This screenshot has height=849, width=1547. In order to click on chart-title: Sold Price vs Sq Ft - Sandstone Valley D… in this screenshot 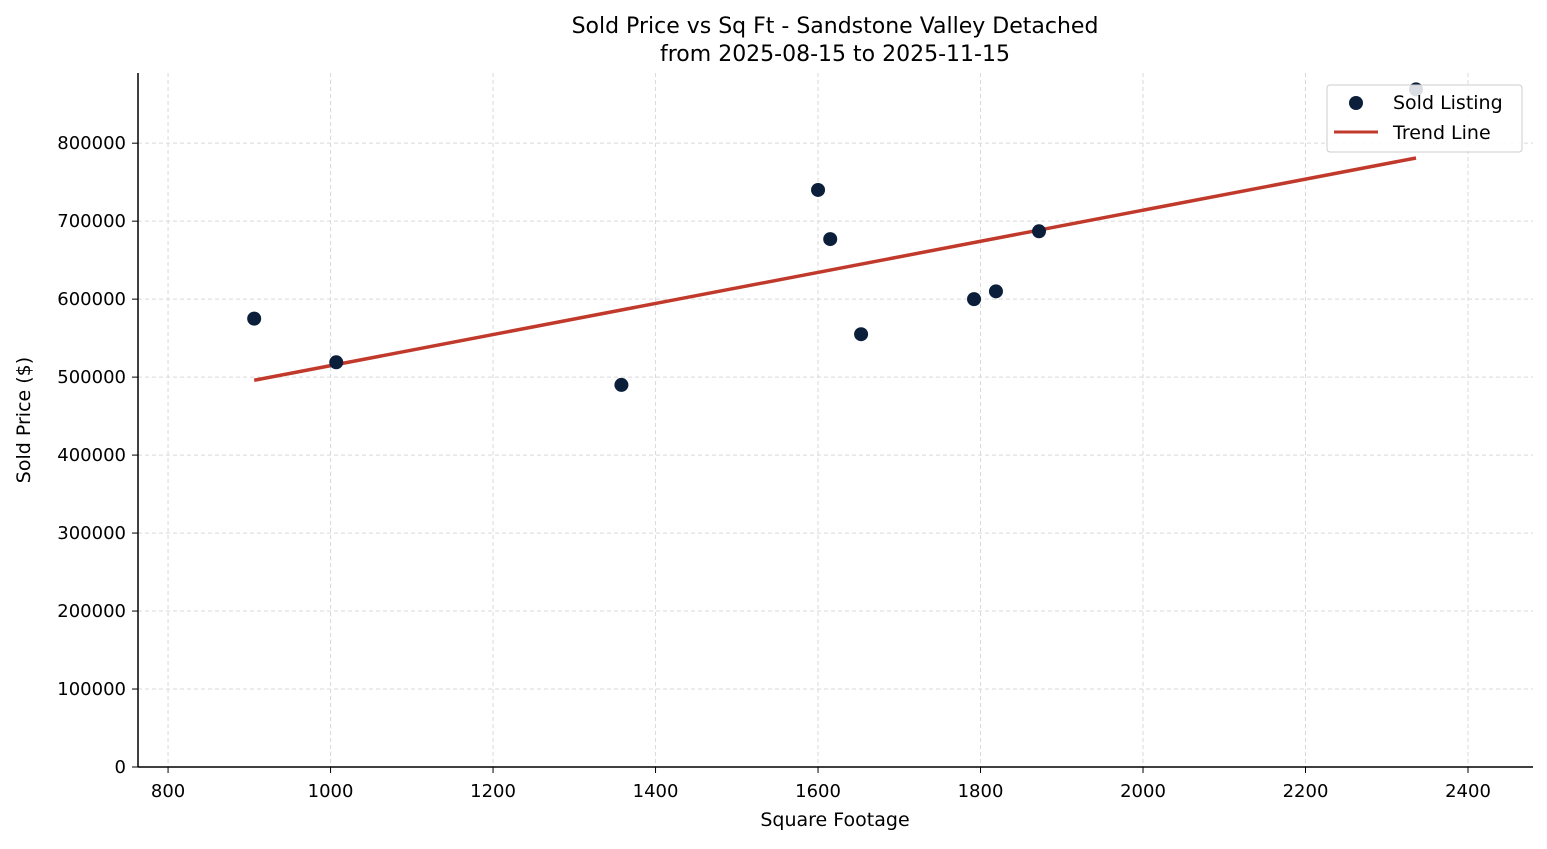, I will do `click(835, 26)`.